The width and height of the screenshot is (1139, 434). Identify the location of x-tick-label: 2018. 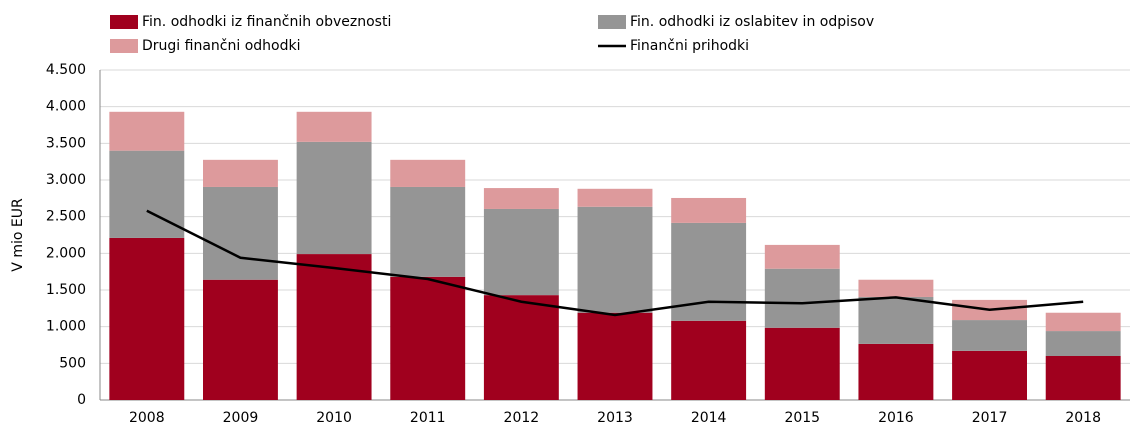
(1083, 418).